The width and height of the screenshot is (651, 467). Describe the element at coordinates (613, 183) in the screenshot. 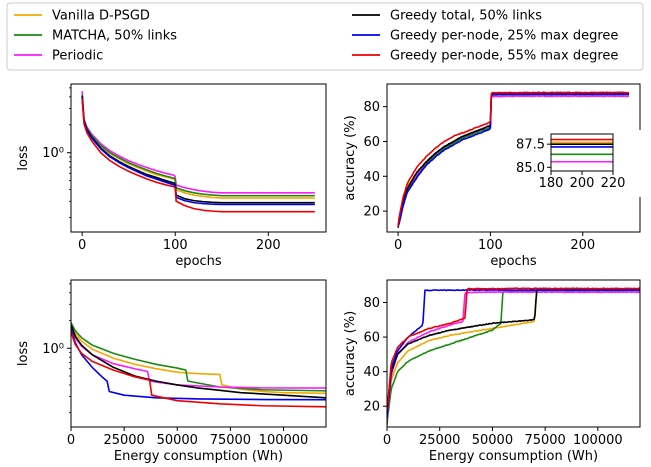

I see `inset-x-tick-label: 220` at that location.